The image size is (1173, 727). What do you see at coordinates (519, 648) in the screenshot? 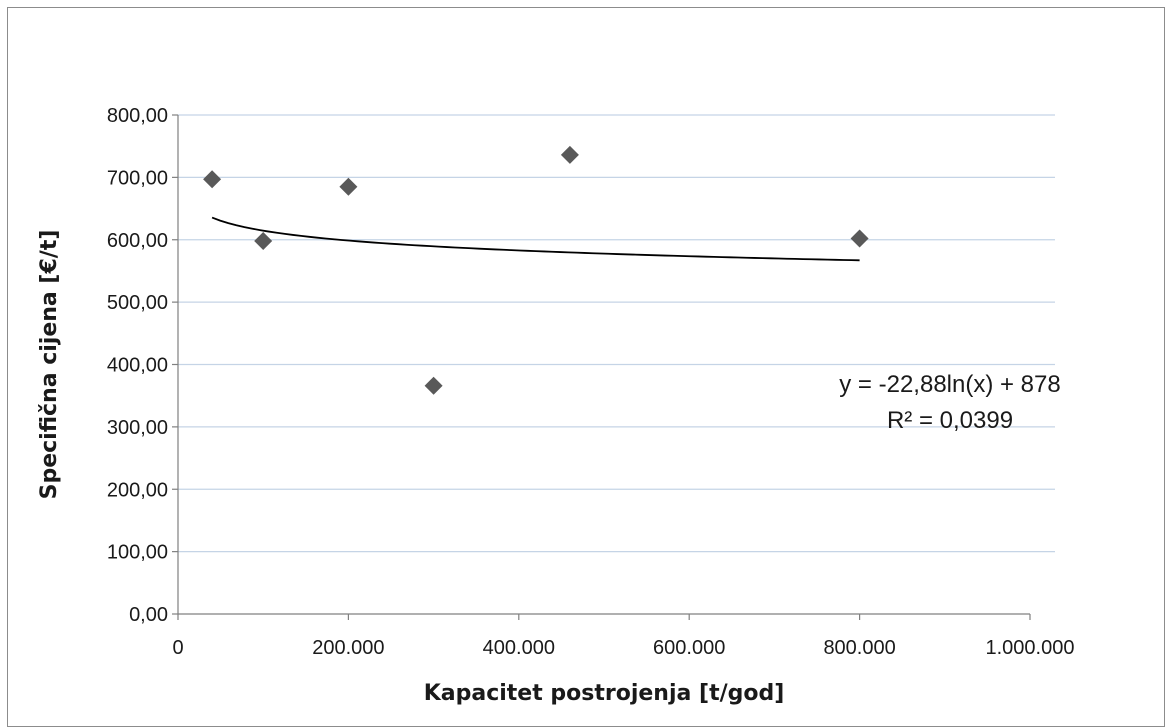
I see `x-tick-label-2: 400.000` at bounding box center [519, 648].